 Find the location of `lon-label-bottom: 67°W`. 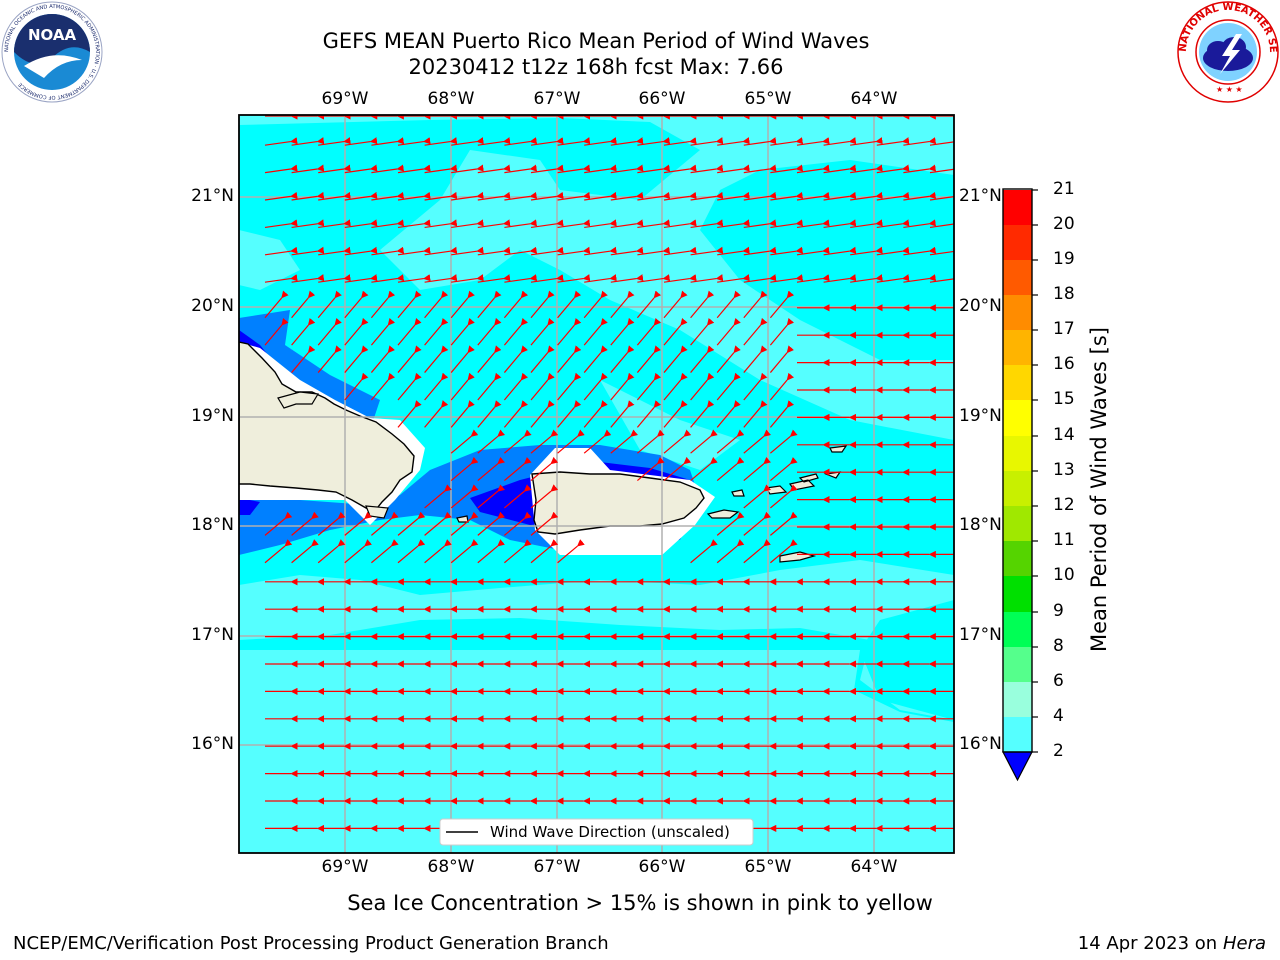

lon-label-bottom: 67°W is located at coordinates (557, 867).